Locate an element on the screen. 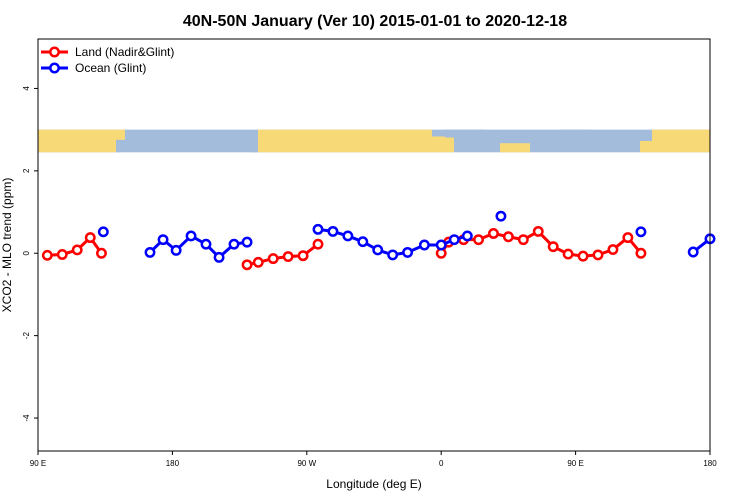 Image resolution: width=750 pixels, height=500 pixels. x-tick-label: 90 W is located at coordinates (306, 463).